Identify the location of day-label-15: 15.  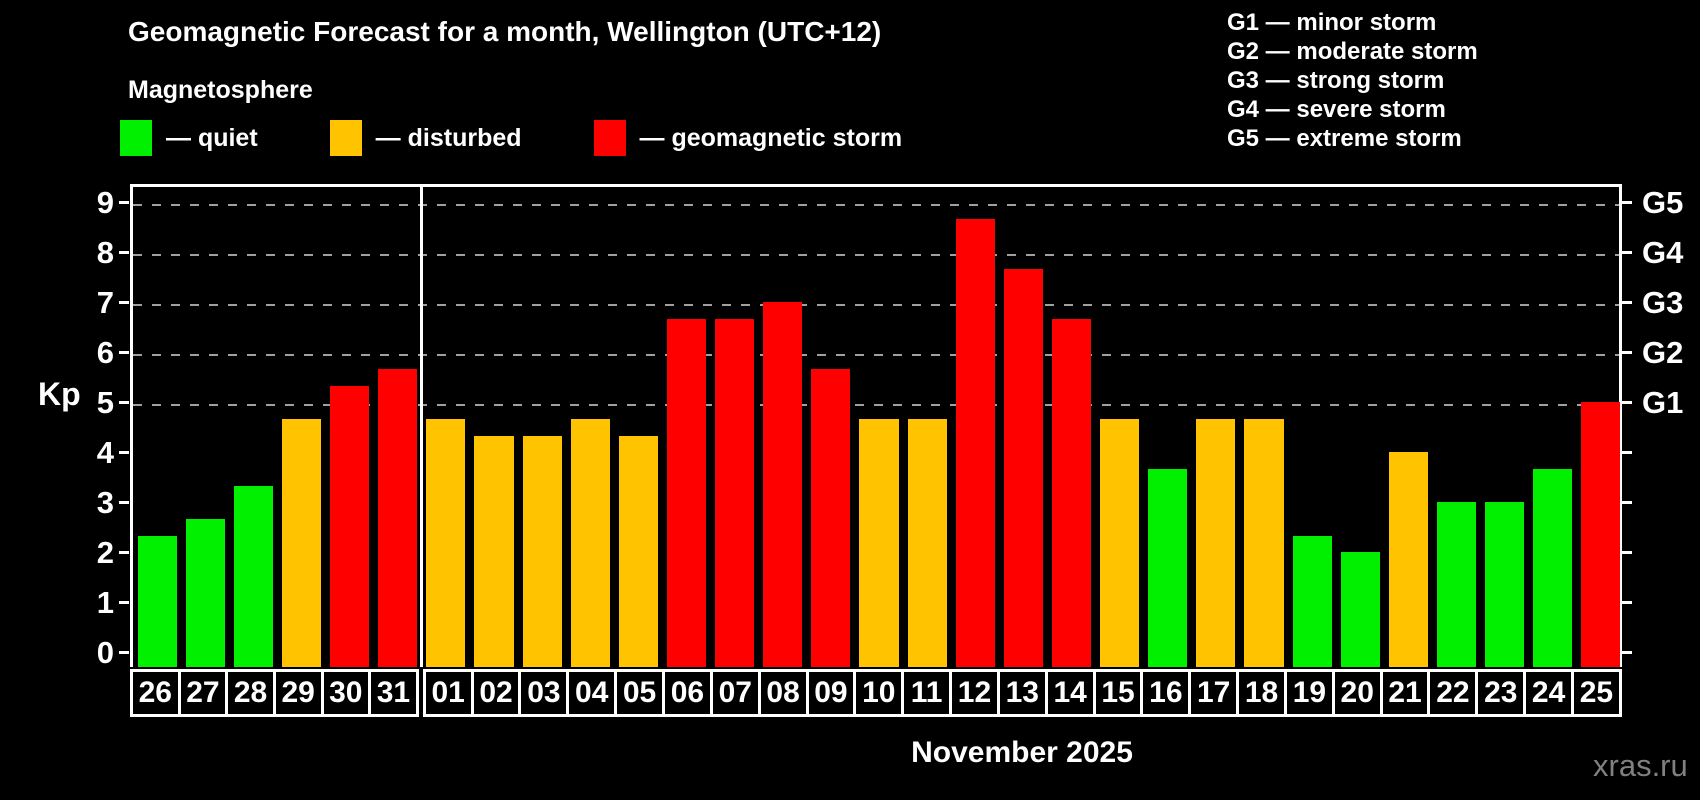
(1118, 693).